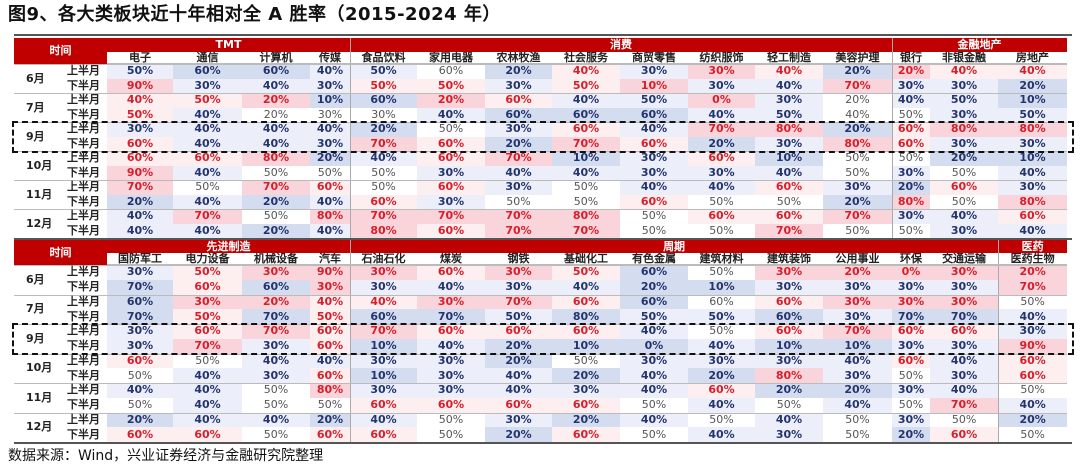  What do you see at coordinates (37, 194) in the screenshot?
I see `month-label: 11月` at bounding box center [37, 194].